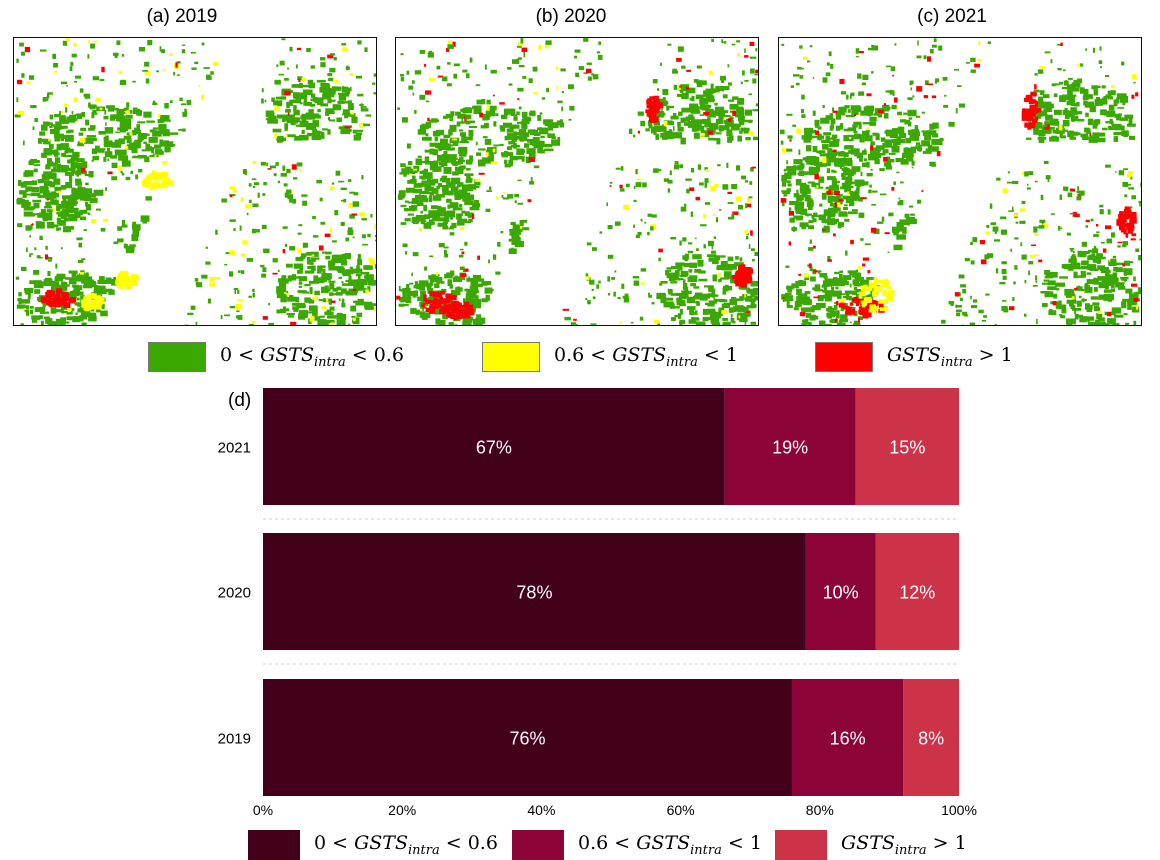 The height and width of the screenshot is (860, 1160). What do you see at coordinates (195, 181) in the screenshot?
I see `map-2019` at bounding box center [195, 181].